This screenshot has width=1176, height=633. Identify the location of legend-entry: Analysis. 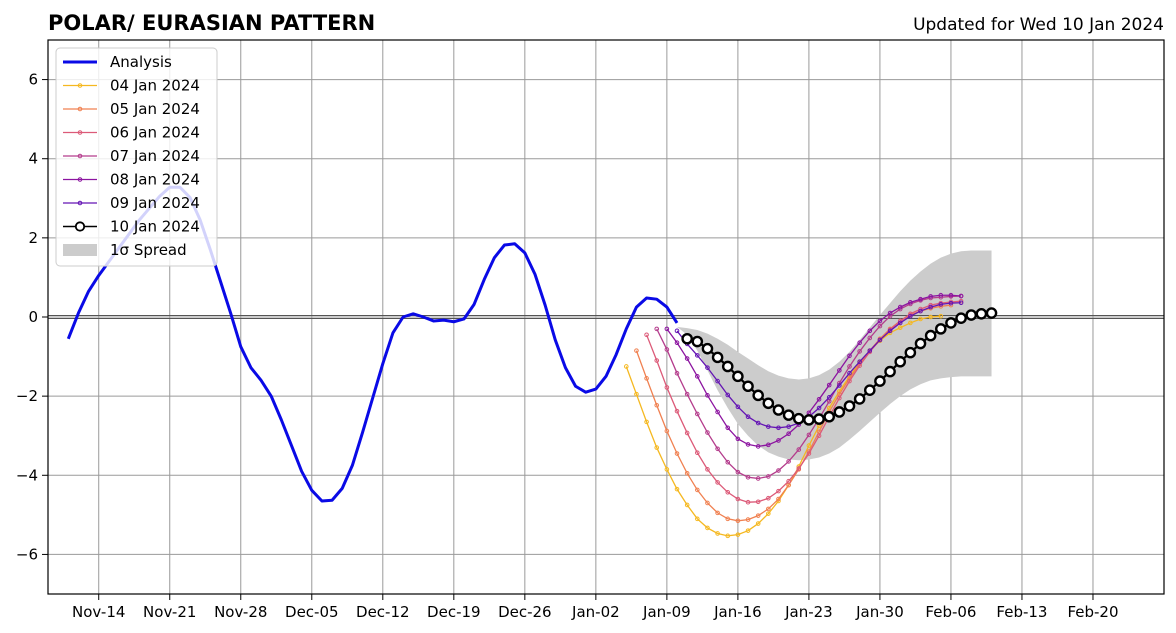
(117, 62).